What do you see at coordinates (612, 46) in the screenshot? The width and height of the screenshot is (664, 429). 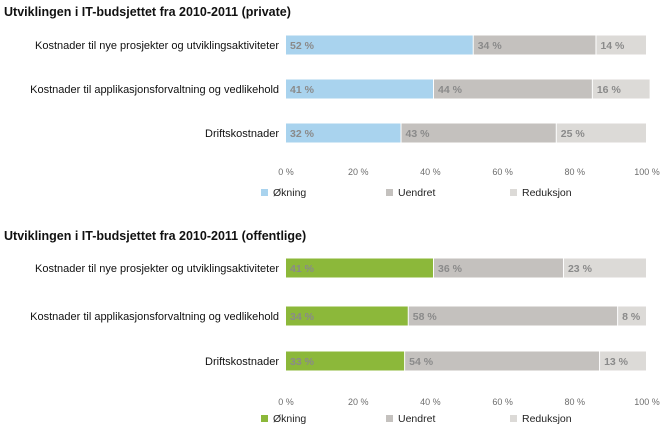 I see `data-label: 14 %` at bounding box center [612, 46].